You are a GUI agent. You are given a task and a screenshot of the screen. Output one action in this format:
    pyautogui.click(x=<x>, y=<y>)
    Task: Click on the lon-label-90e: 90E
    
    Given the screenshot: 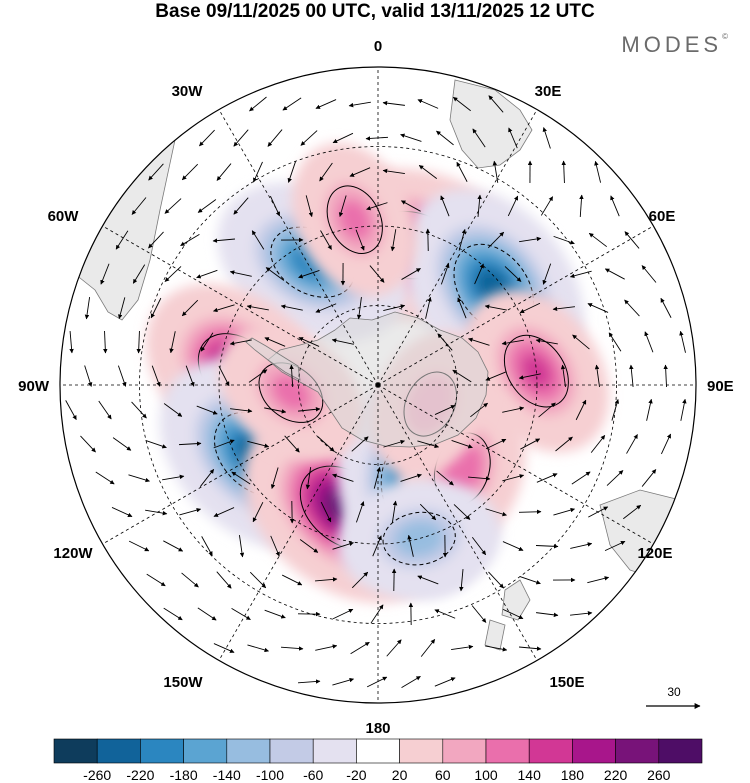 What is the action you would take?
    pyautogui.click(x=720, y=386)
    